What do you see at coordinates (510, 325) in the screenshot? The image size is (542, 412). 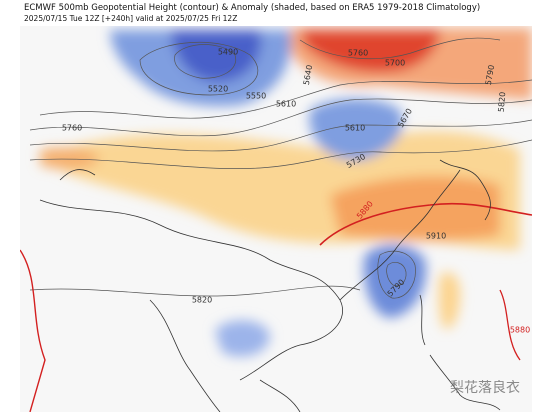 I see `contour-5880-east` at bounding box center [510, 325].